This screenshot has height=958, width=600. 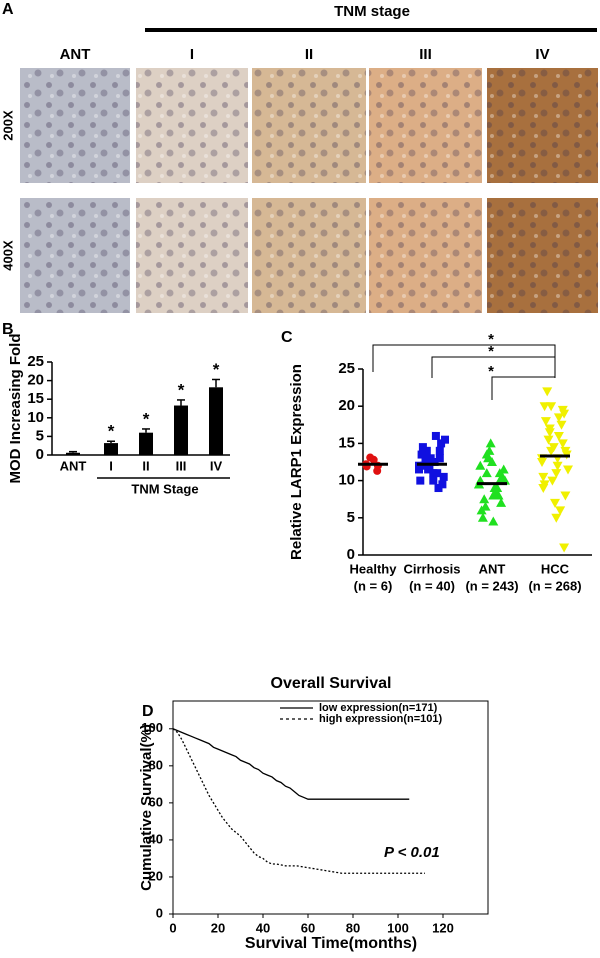 I want to click on legend-label: low expression(n=171), so click(x=378, y=708).